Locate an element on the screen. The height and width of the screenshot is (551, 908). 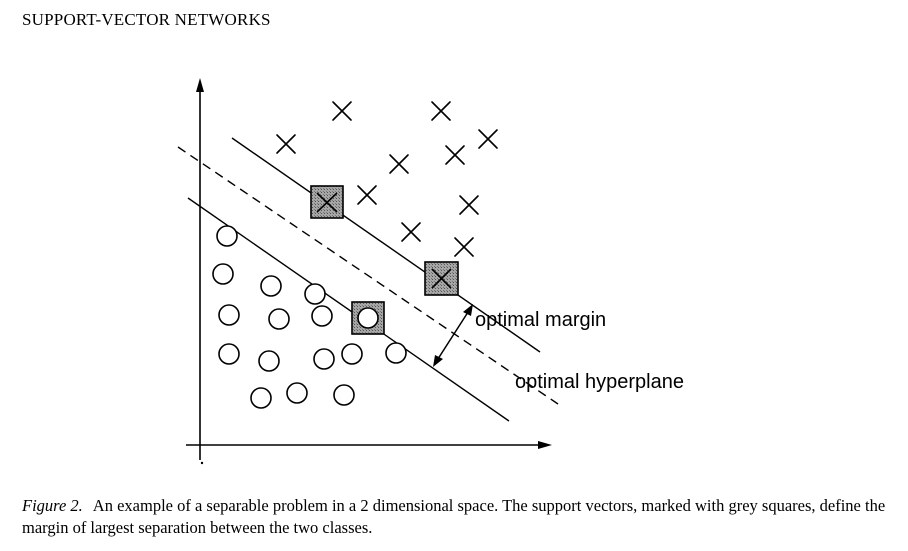
figure-number: Figure 2. is located at coordinates (52, 505).